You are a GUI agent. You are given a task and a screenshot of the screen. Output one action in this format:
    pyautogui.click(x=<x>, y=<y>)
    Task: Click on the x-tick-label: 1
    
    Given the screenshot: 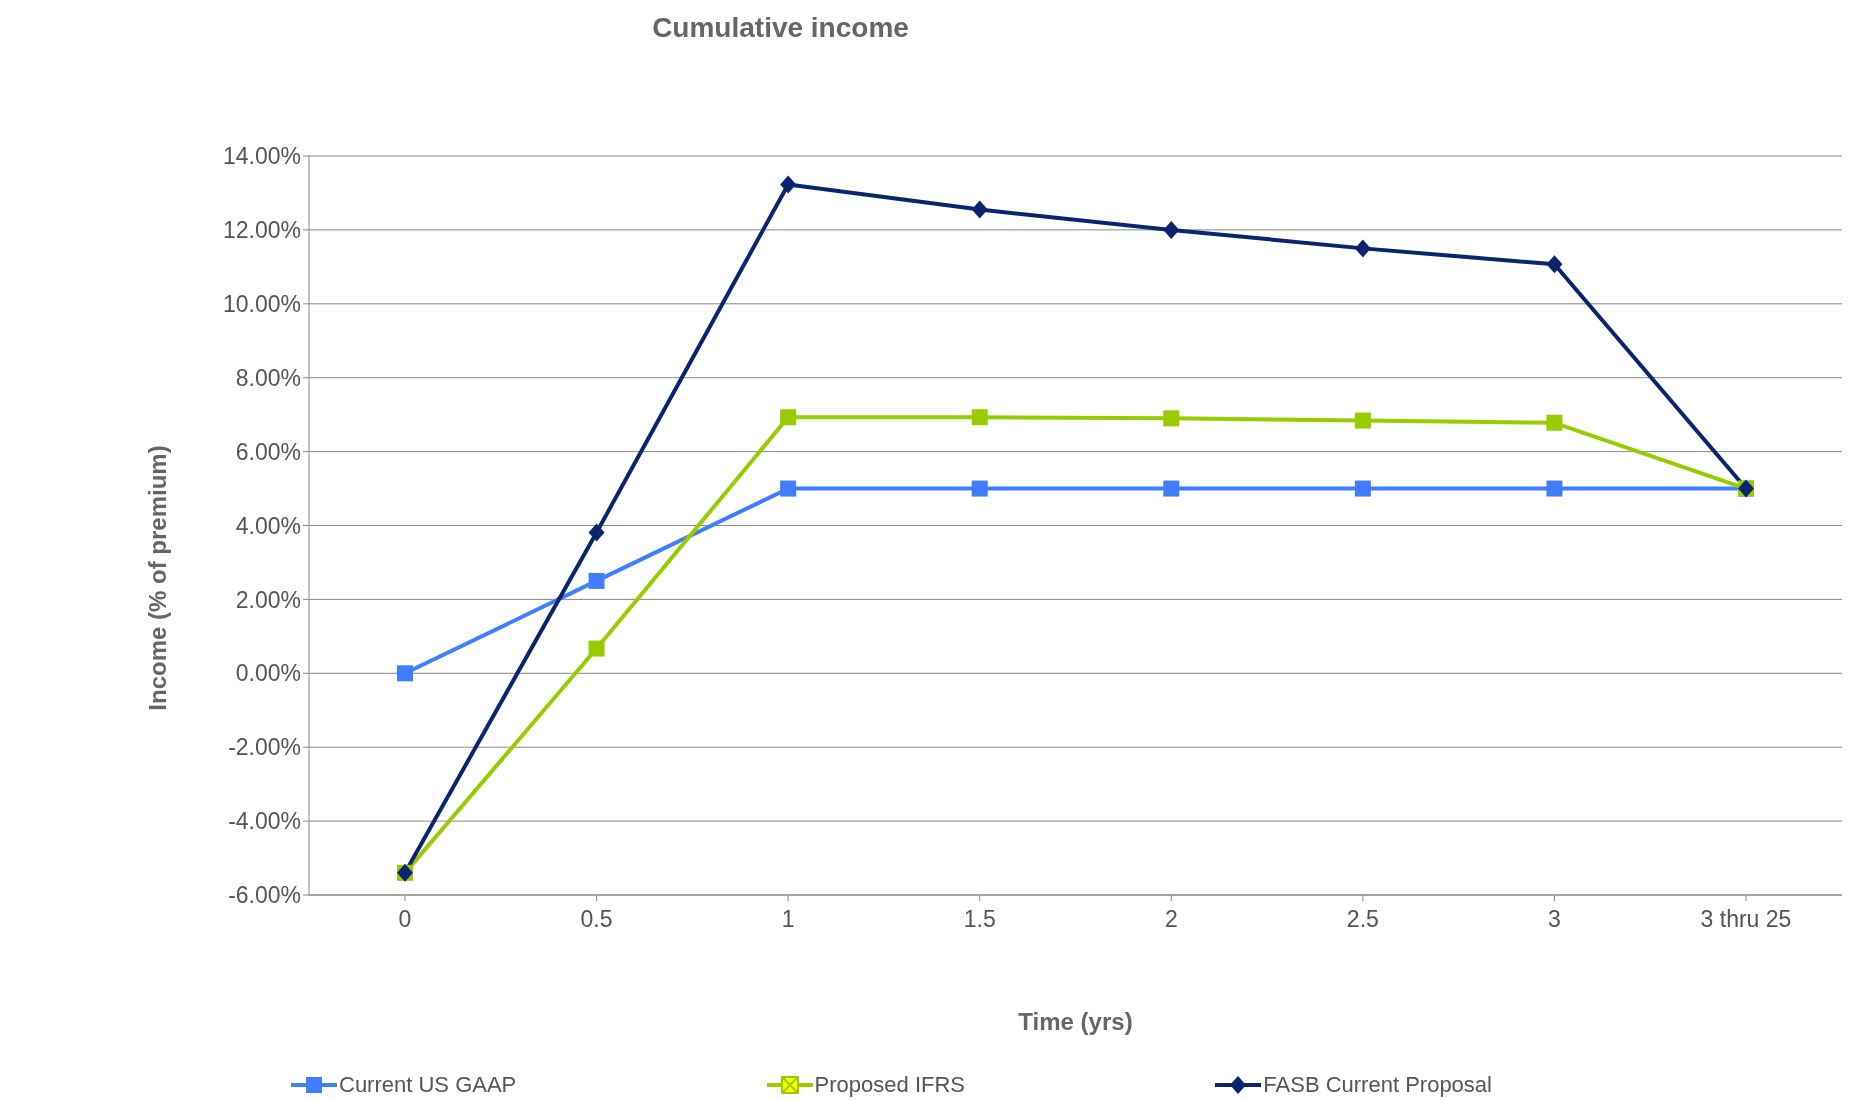 What is the action you would take?
    pyautogui.click(x=788, y=919)
    